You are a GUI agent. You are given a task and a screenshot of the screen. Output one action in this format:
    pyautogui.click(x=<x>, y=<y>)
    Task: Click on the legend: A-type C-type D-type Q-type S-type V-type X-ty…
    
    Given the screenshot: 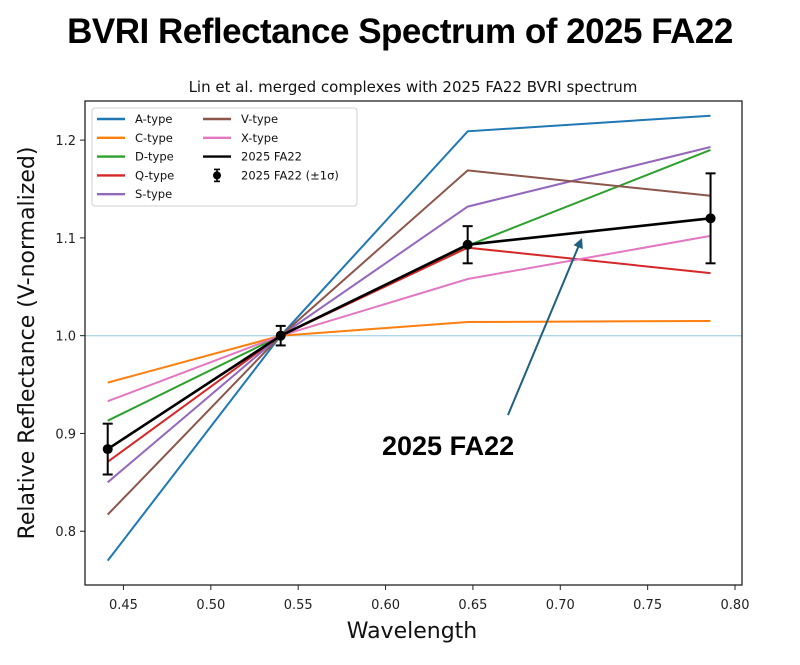 What is the action you would take?
    pyautogui.click(x=224, y=157)
    